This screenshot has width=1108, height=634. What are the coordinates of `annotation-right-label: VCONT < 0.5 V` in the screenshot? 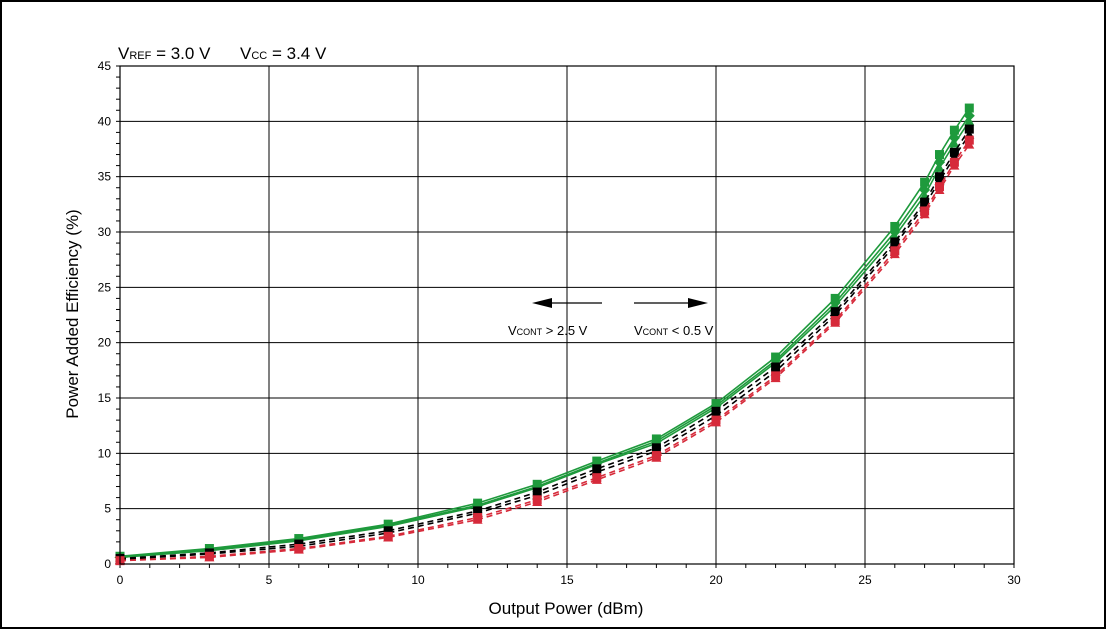 It's located at (674, 330).